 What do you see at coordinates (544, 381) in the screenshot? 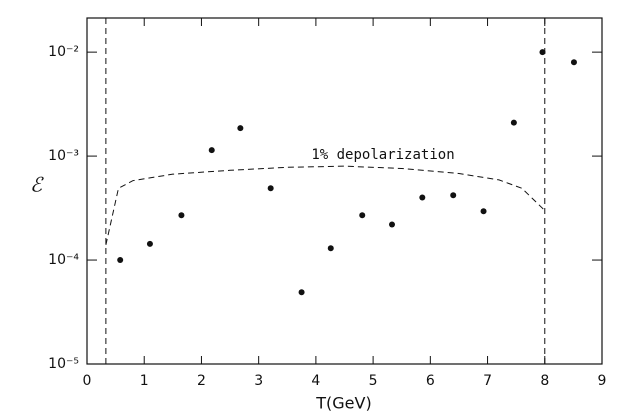
I see `x-tick-label: 8` at bounding box center [544, 381].